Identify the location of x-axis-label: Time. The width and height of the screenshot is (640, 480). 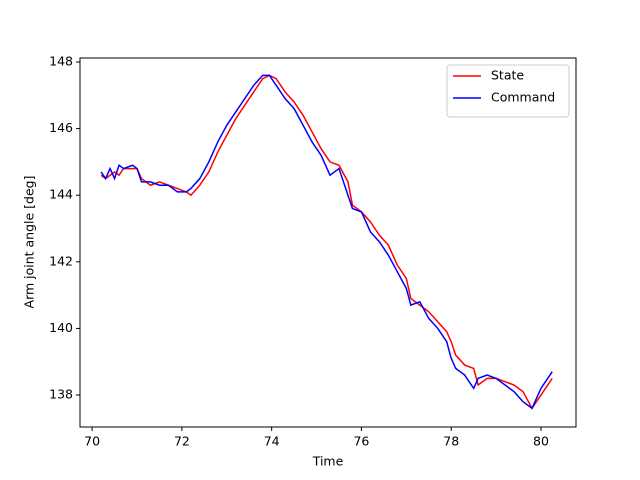
(328, 461).